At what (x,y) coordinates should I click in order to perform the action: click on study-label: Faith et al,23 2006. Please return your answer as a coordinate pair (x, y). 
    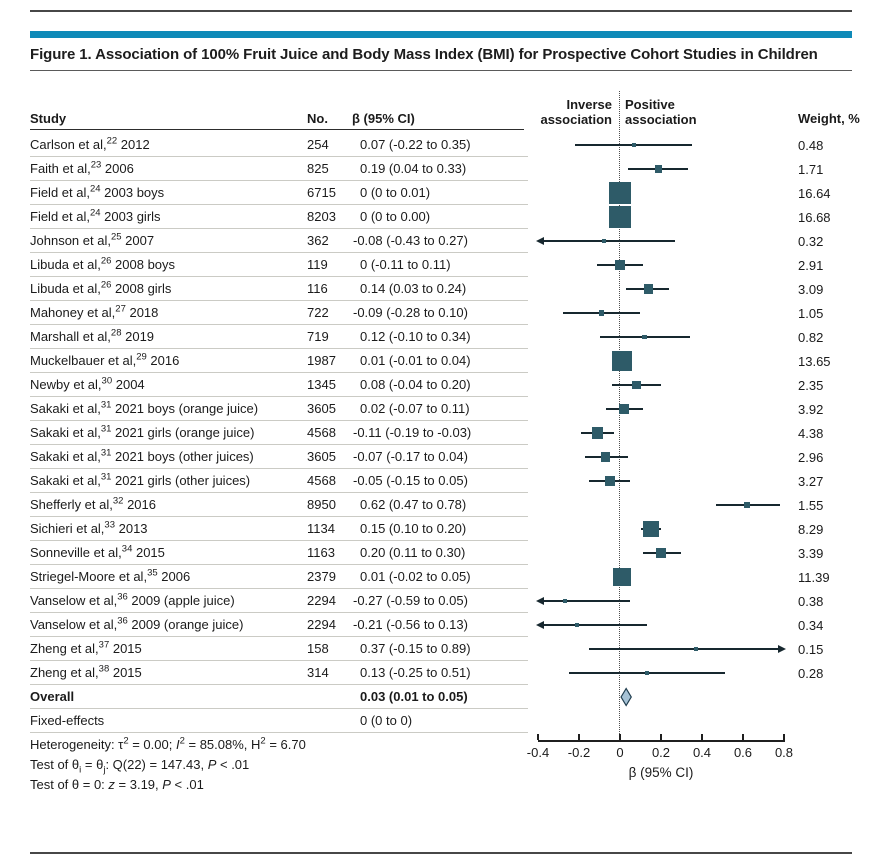
    Looking at the image, I should click on (82, 168).